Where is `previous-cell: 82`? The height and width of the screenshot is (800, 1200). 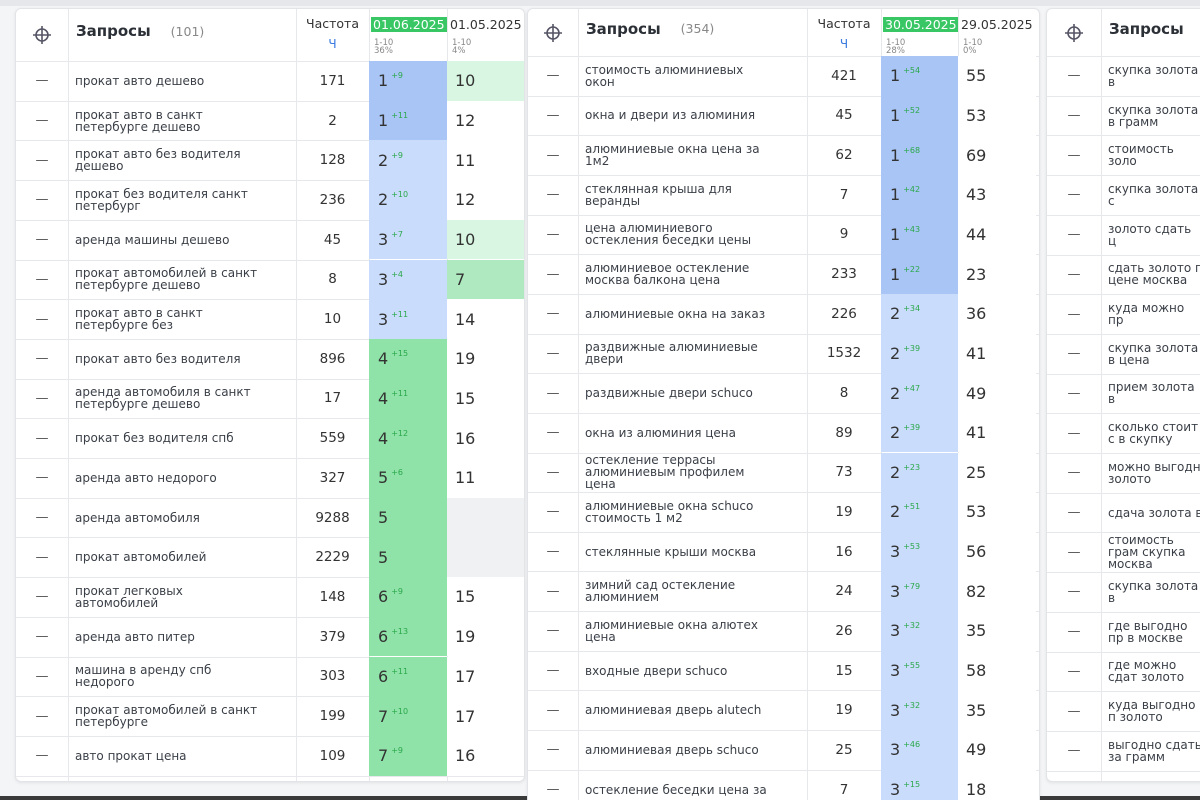 previous-cell: 82 is located at coordinates (997, 591).